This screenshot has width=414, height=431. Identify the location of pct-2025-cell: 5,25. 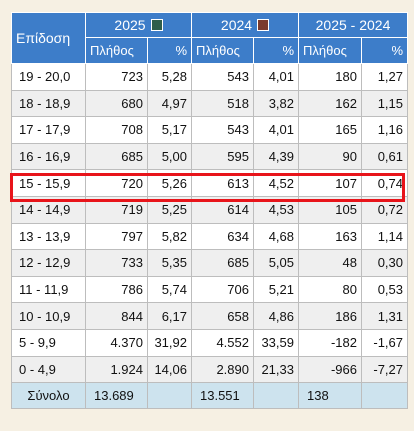
(169, 209).